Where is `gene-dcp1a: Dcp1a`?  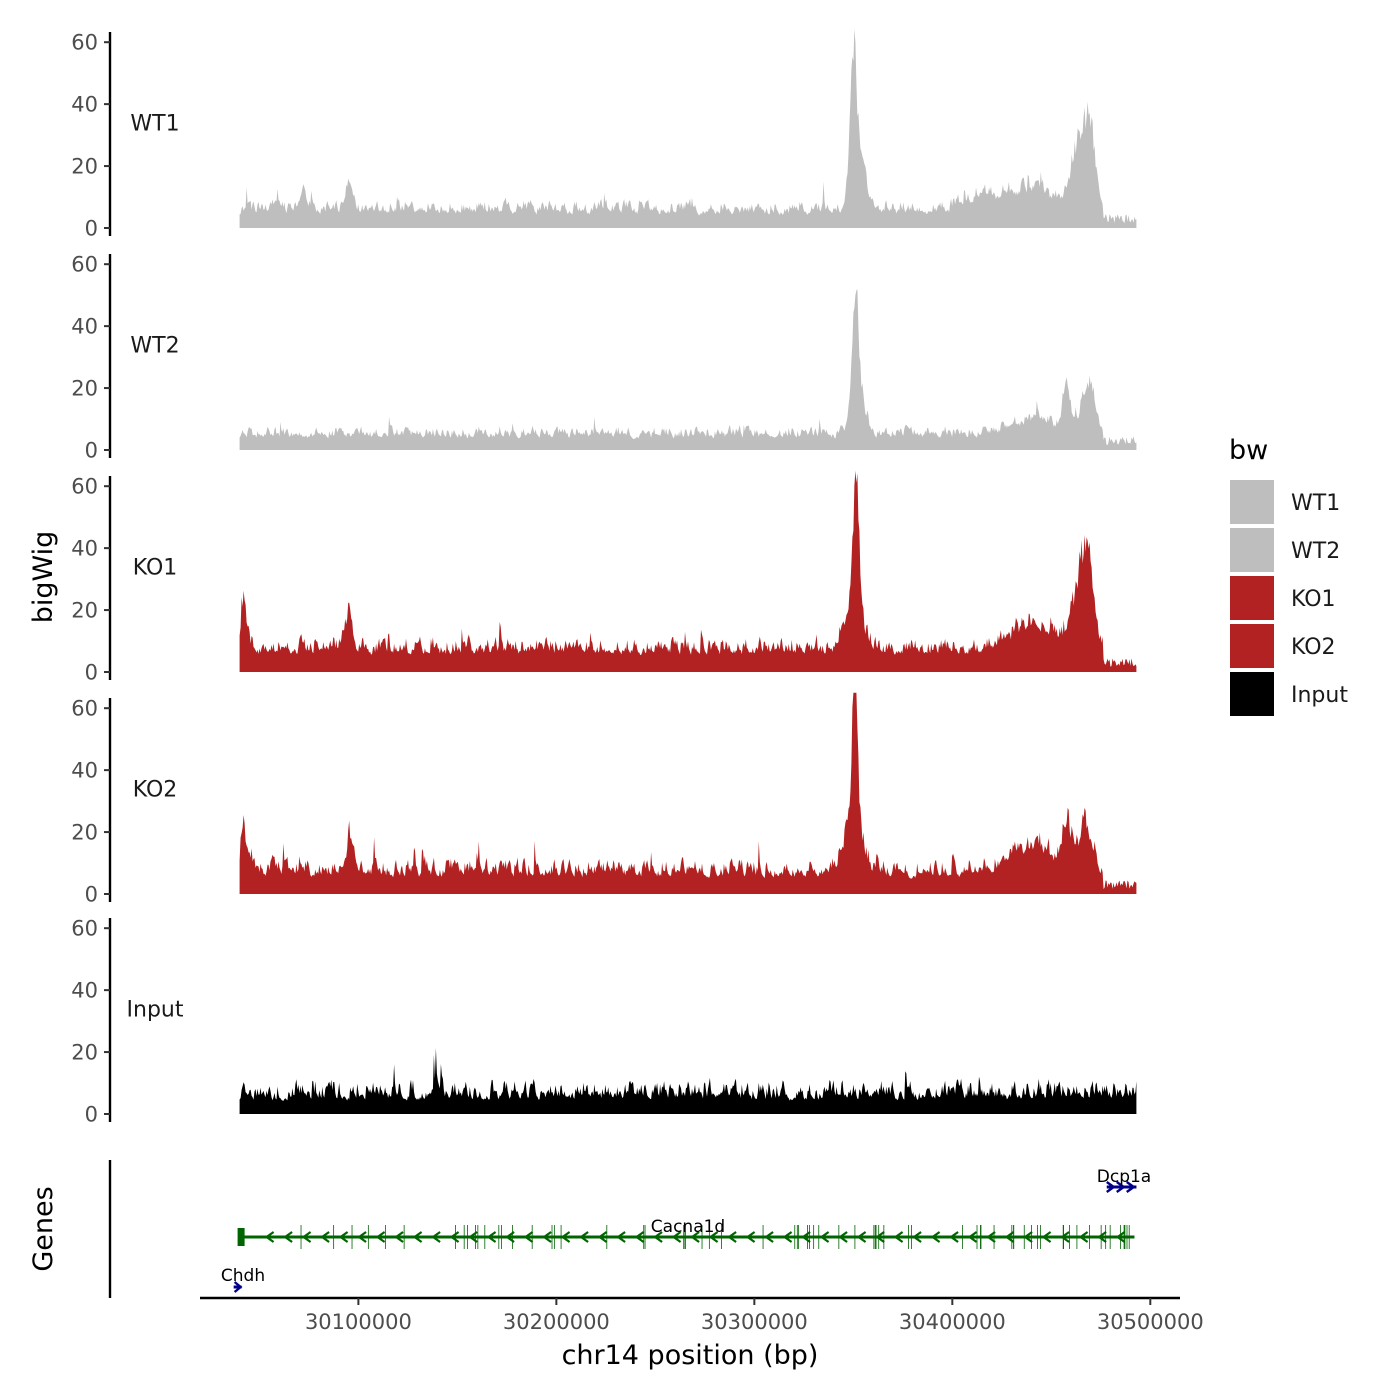
gene-dcp1a: Dcp1a is located at coordinates (1124, 1180).